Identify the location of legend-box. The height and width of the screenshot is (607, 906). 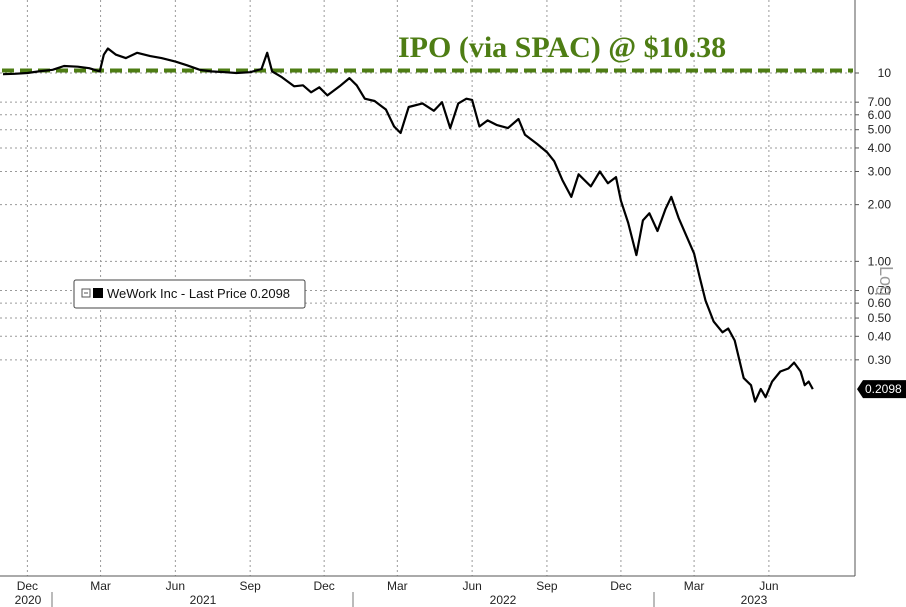
(189, 294).